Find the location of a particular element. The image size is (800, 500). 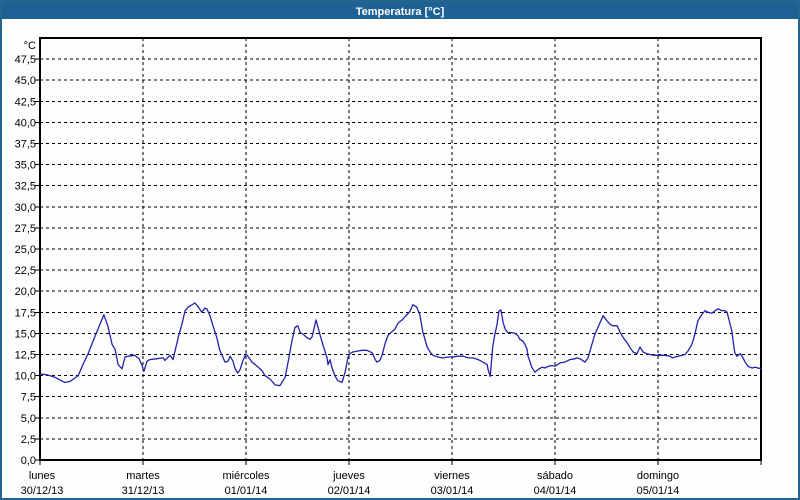

y-tick-label: 25,0 is located at coordinates (25, 250).